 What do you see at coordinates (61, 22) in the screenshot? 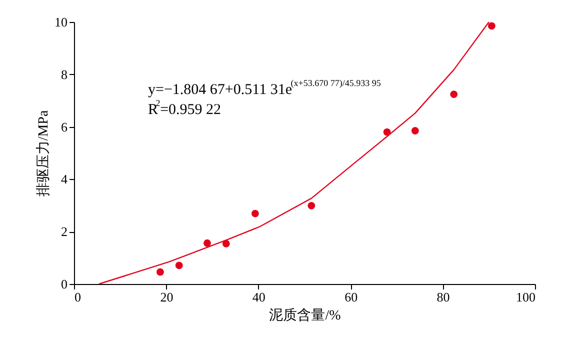
I see `y-tick-label: 10` at bounding box center [61, 22].